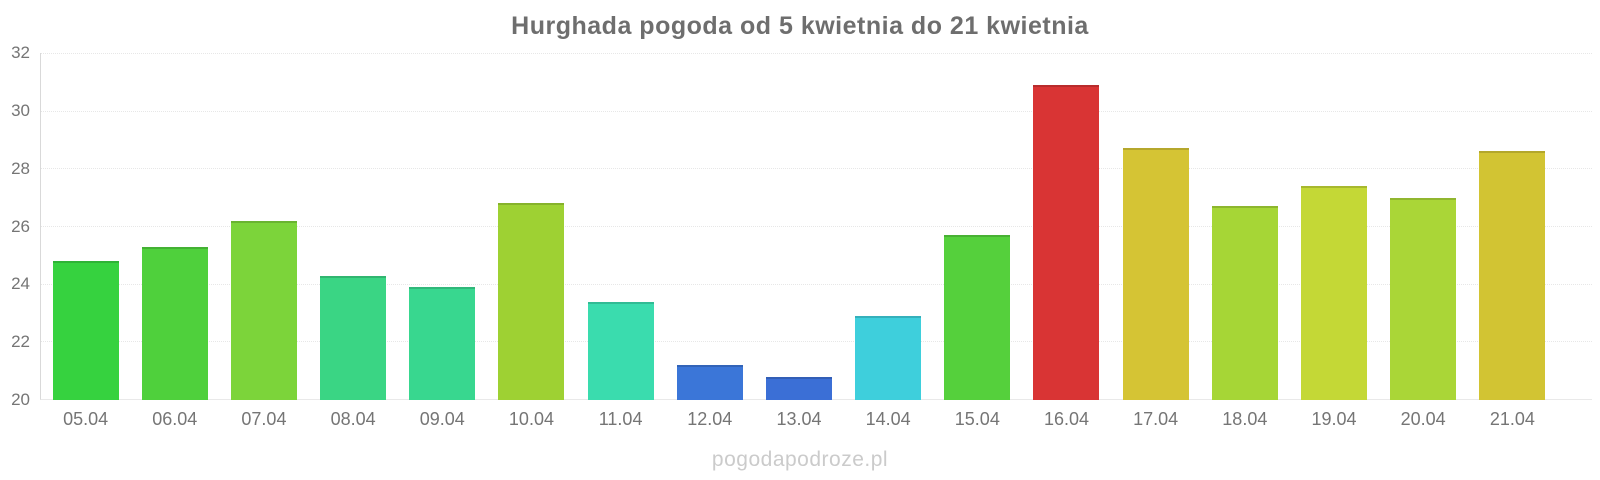 Image resolution: width=1600 pixels, height=480 pixels. I want to click on y-axis: 20 22 24 26 28 30 32, so click(16, 226).